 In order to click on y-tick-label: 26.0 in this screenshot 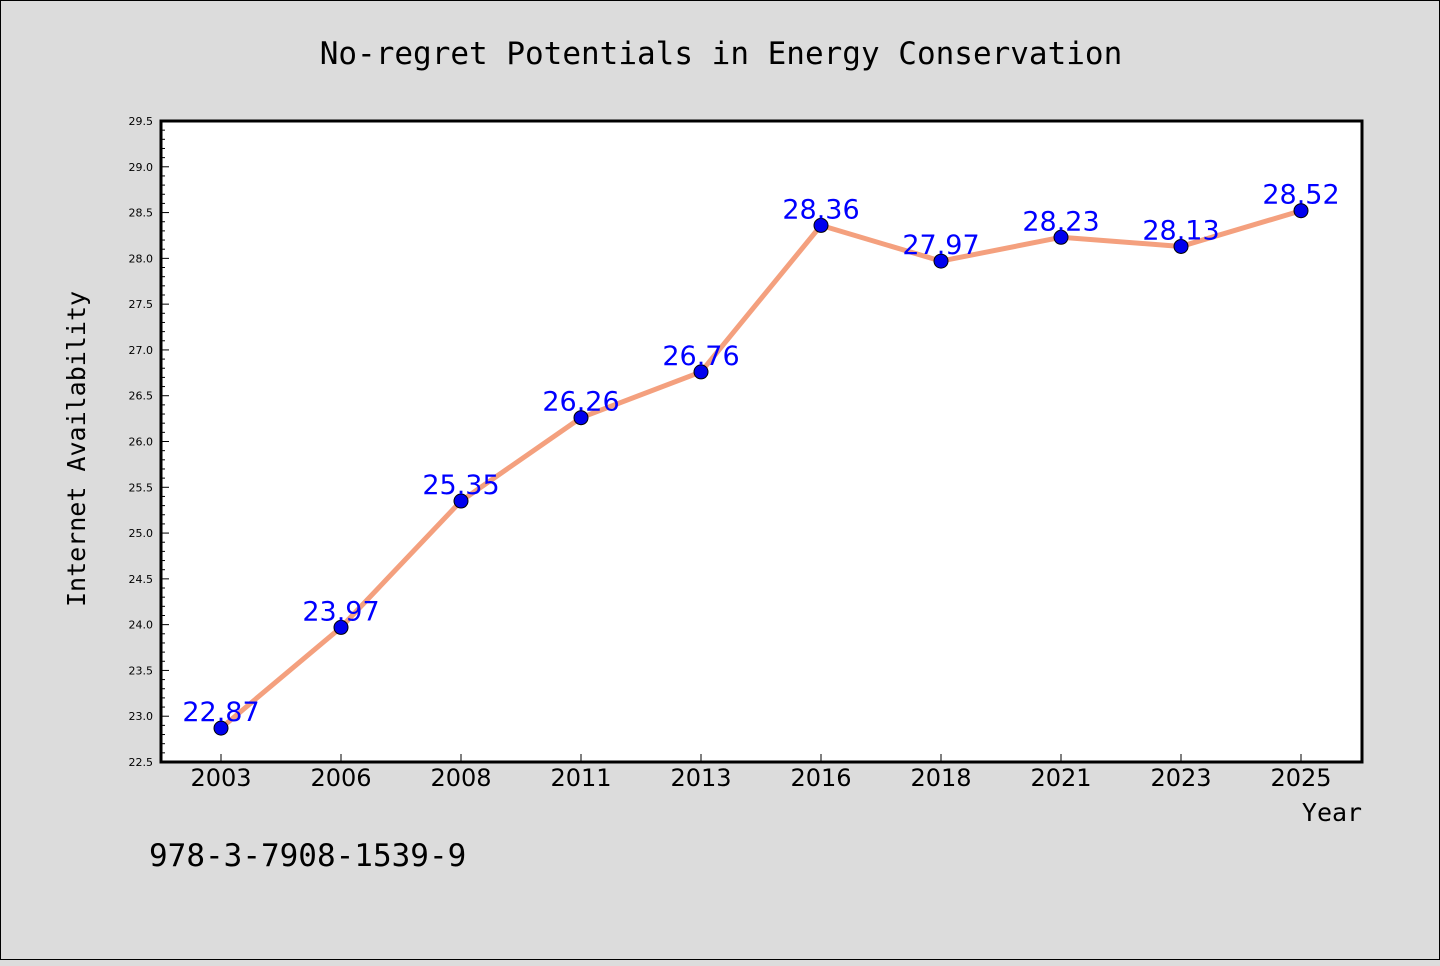, I will do `click(141, 442)`.